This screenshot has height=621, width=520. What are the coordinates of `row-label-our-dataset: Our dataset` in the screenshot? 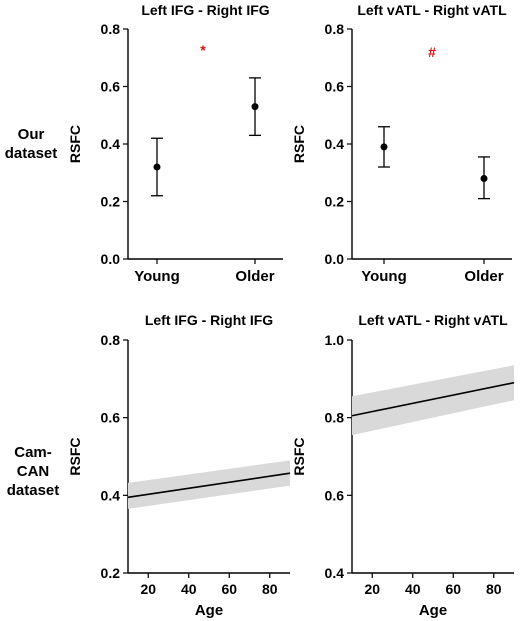 It's located at (31, 144).